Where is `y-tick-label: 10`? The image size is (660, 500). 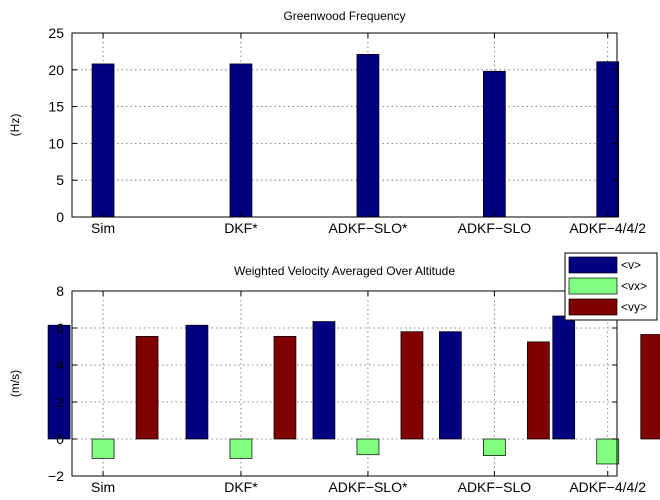
y-tick-label: 10 is located at coordinates (56, 143).